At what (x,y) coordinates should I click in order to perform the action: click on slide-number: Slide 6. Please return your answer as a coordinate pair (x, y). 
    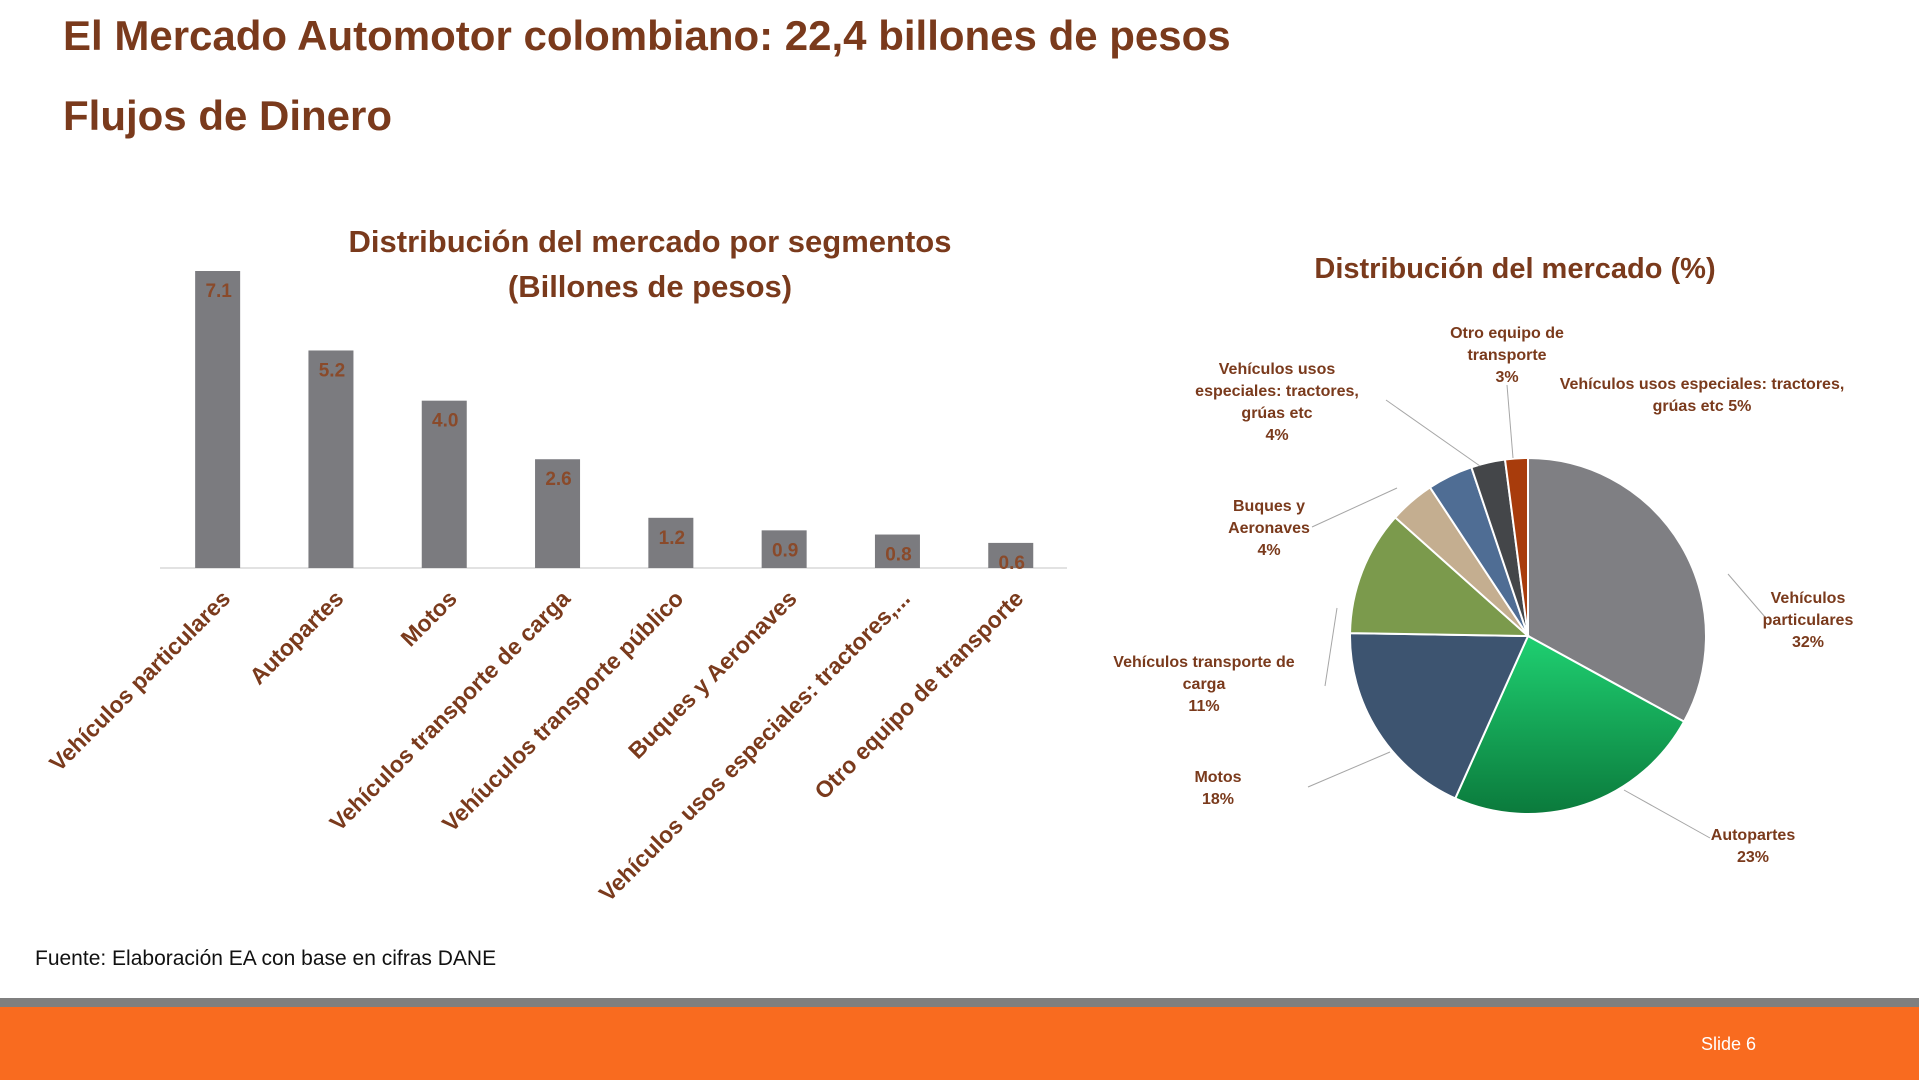
    Looking at the image, I should click on (1728, 1044).